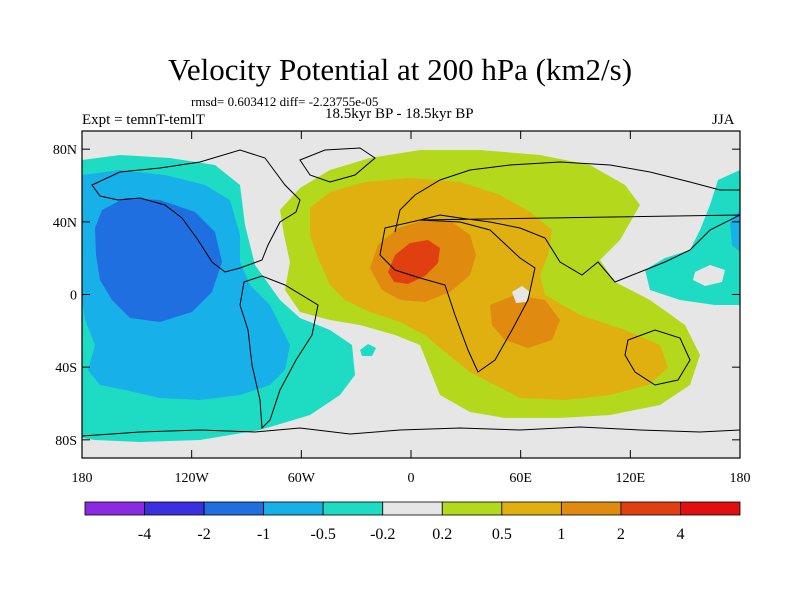  Describe the element at coordinates (411, 478) in the screenshot. I see `lon-tick-label: 0` at that location.